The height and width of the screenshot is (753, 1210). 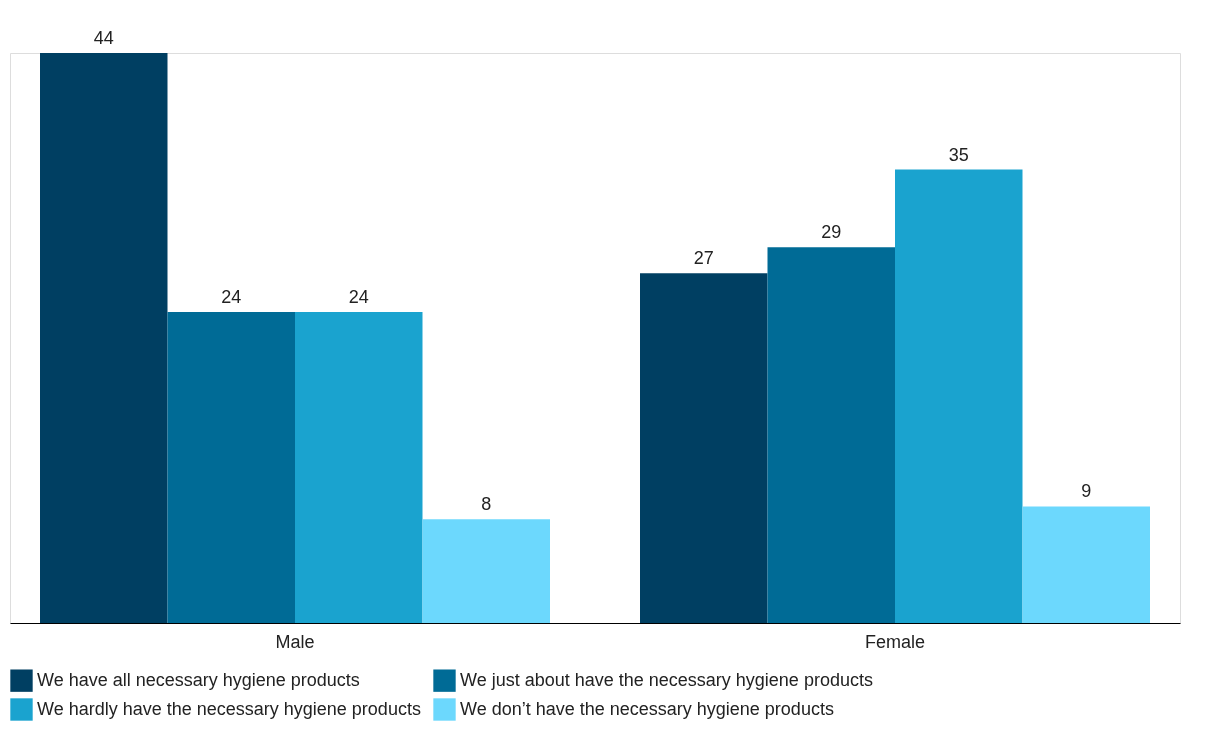 What do you see at coordinates (1086, 491) in the screenshot?
I see `data-label: 9` at bounding box center [1086, 491].